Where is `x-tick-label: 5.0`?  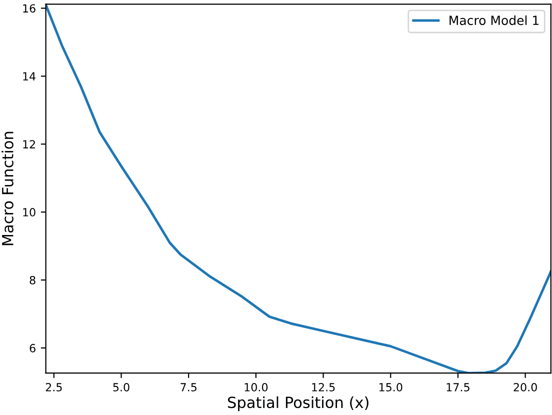
x-tick-label: 5.0 is located at coordinates (121, 387).